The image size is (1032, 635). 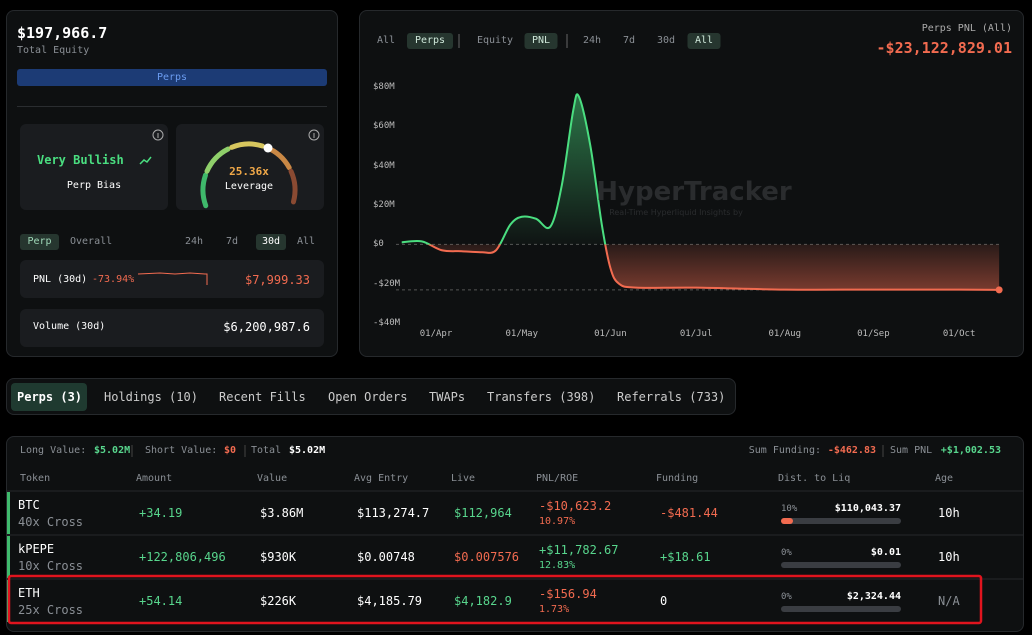 I want to click on margin: 40x Cross, so click(x=51, y=522).